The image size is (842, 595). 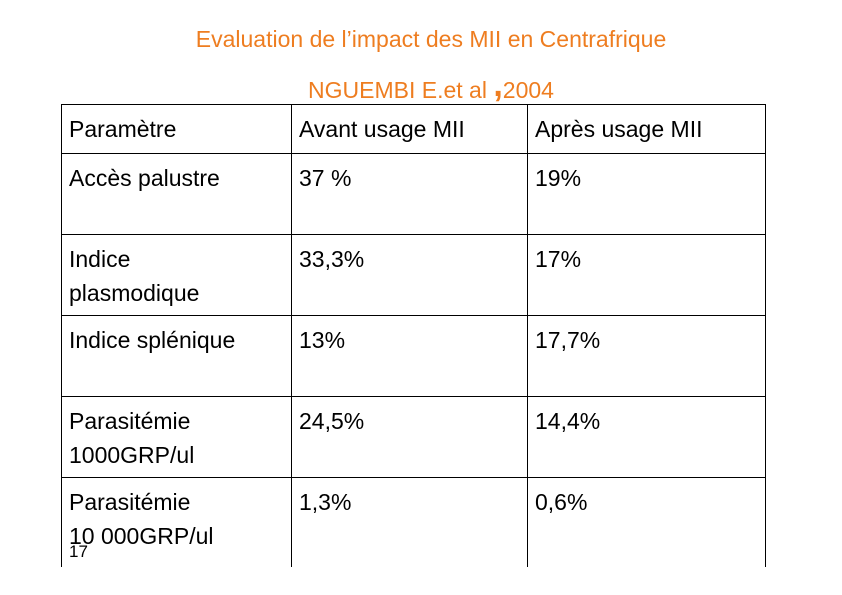 I want to click on after-cell: 14,4%, so click(x=646, y=437).